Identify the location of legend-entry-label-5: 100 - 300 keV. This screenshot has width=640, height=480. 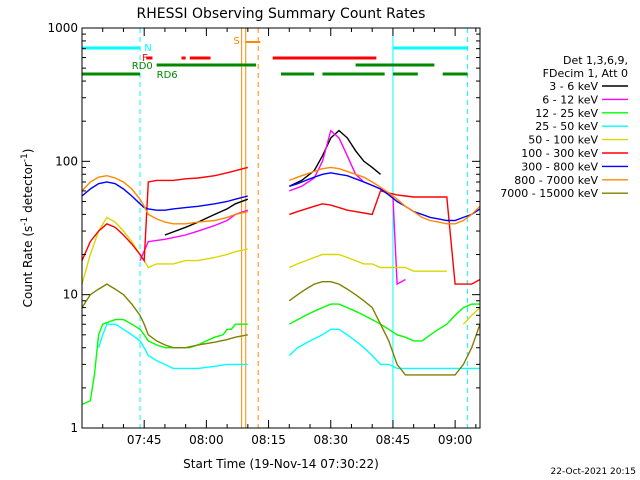
(559, 153).